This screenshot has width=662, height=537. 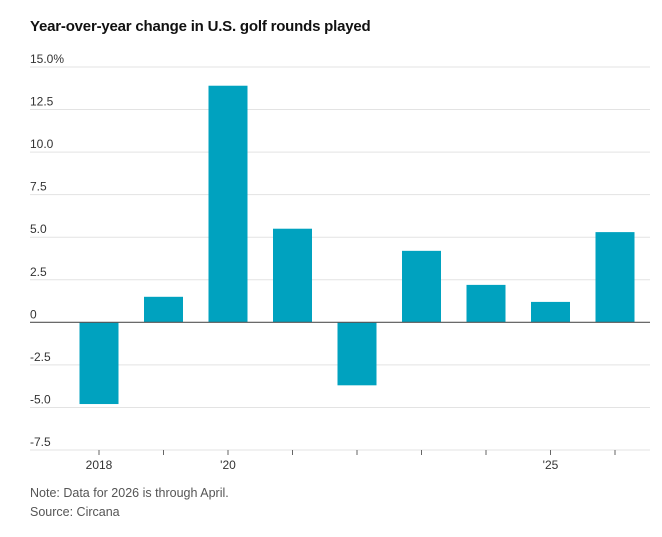 What do you see at coordinates (486, 303) in the screenshot?
I see `bar-2024` at bounding box center [486, 303].